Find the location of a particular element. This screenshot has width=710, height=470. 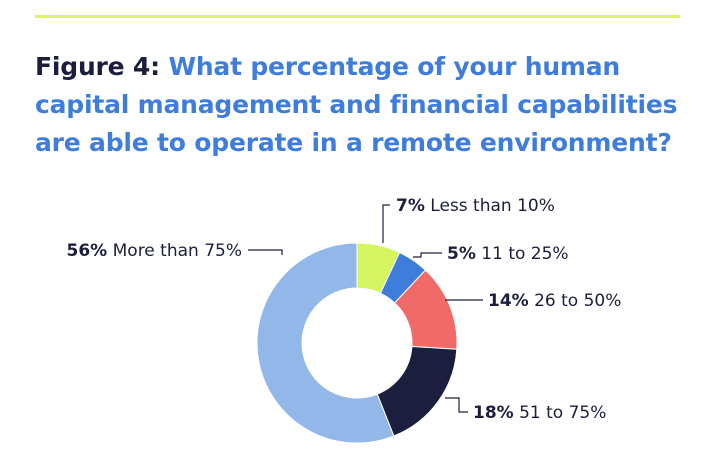

slice-label-more-than-75: 56% More than 75% is located at coordinates (154, 251).